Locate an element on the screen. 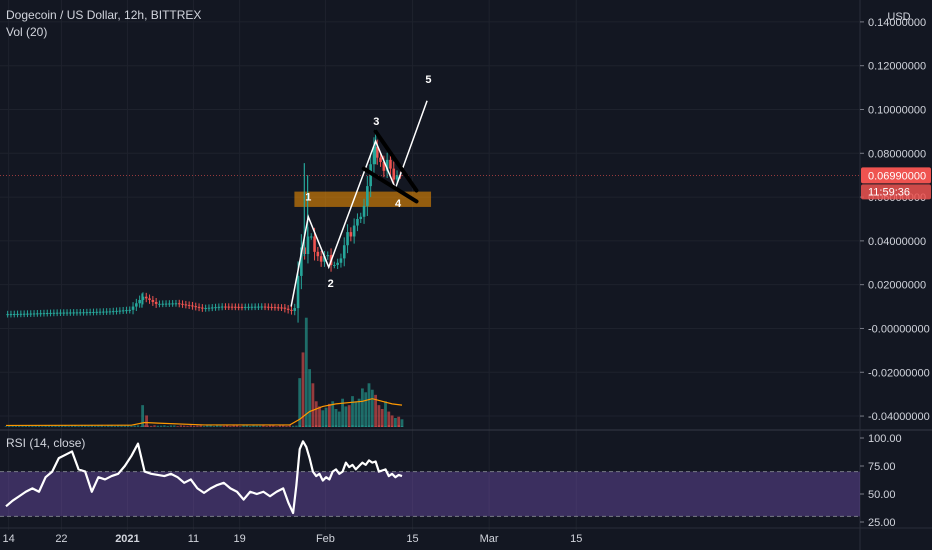 The image size is (932, 550). price-tick-label: 0.02000000 is located at coordinates (897, 286).